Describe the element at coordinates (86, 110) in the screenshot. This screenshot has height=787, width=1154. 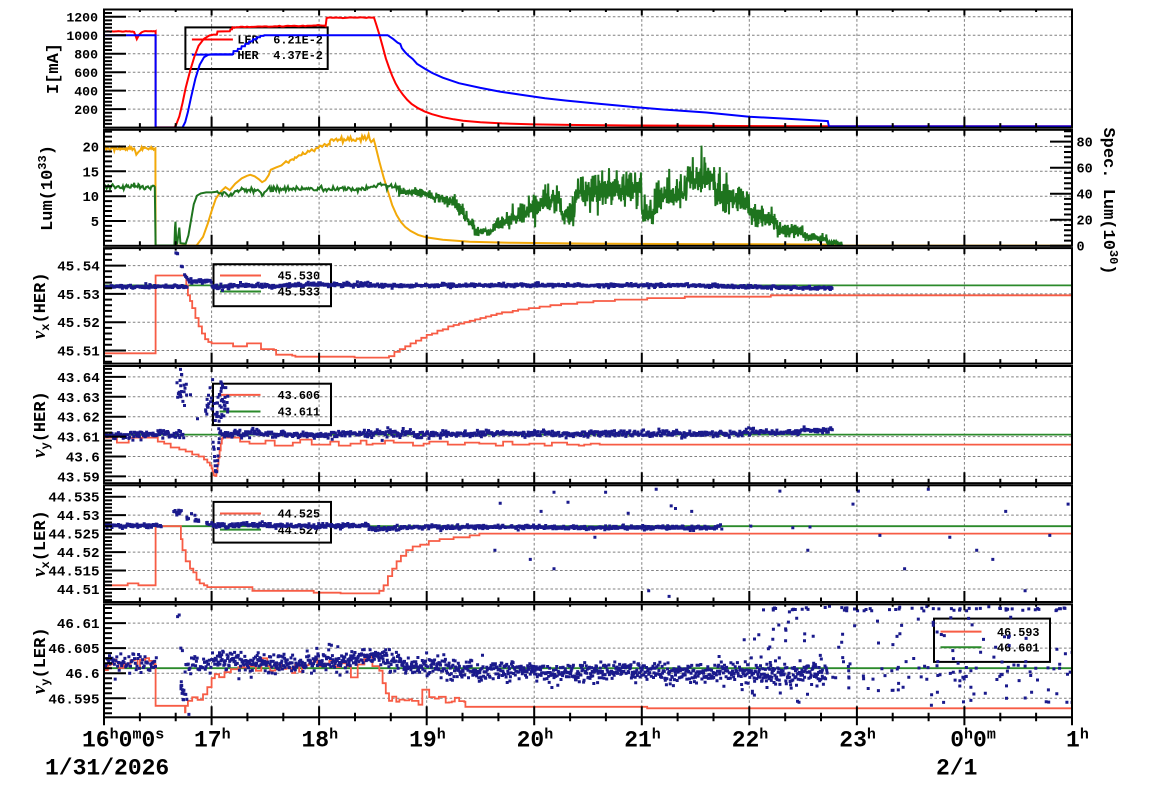
I see `svg-text: 200` at that location.